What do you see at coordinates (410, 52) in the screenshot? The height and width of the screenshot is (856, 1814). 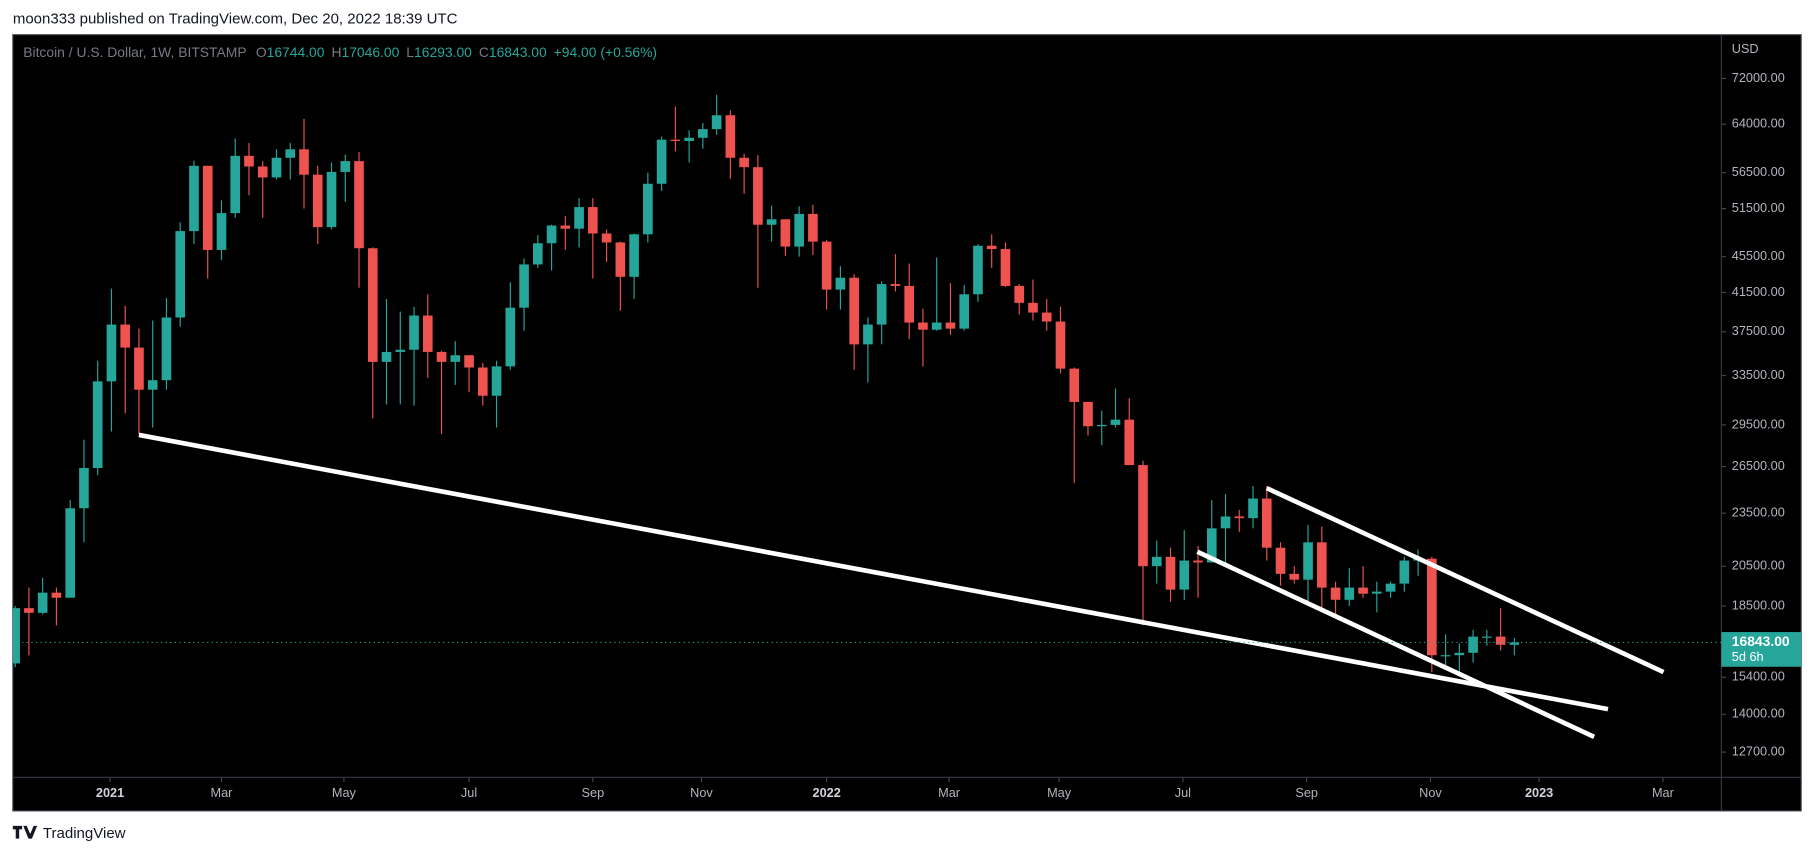 I see `ohlc-key: L` at bounding box center [410, 52].